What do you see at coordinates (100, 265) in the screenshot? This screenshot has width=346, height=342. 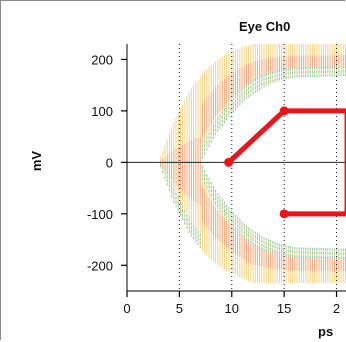 I see `y-tick-label: -200` at bounding box center [100, 265].